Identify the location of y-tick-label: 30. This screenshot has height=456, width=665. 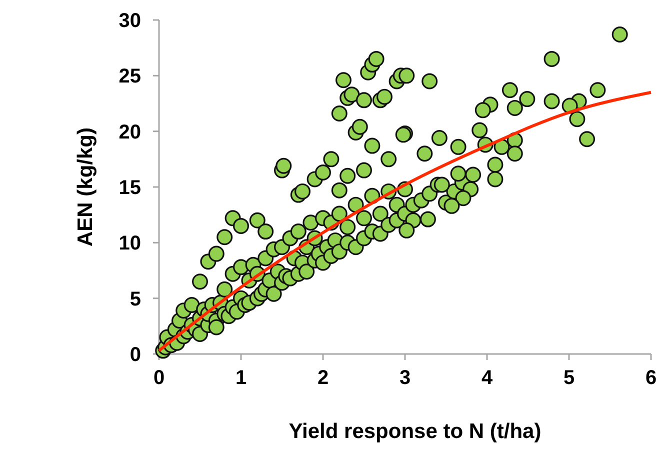
(129, 21).